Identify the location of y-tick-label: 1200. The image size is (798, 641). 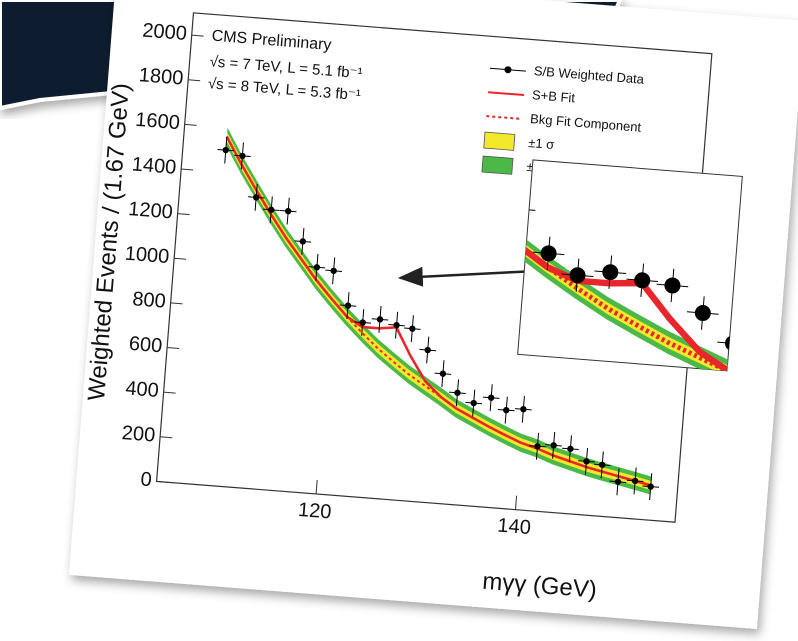
(151, 210).